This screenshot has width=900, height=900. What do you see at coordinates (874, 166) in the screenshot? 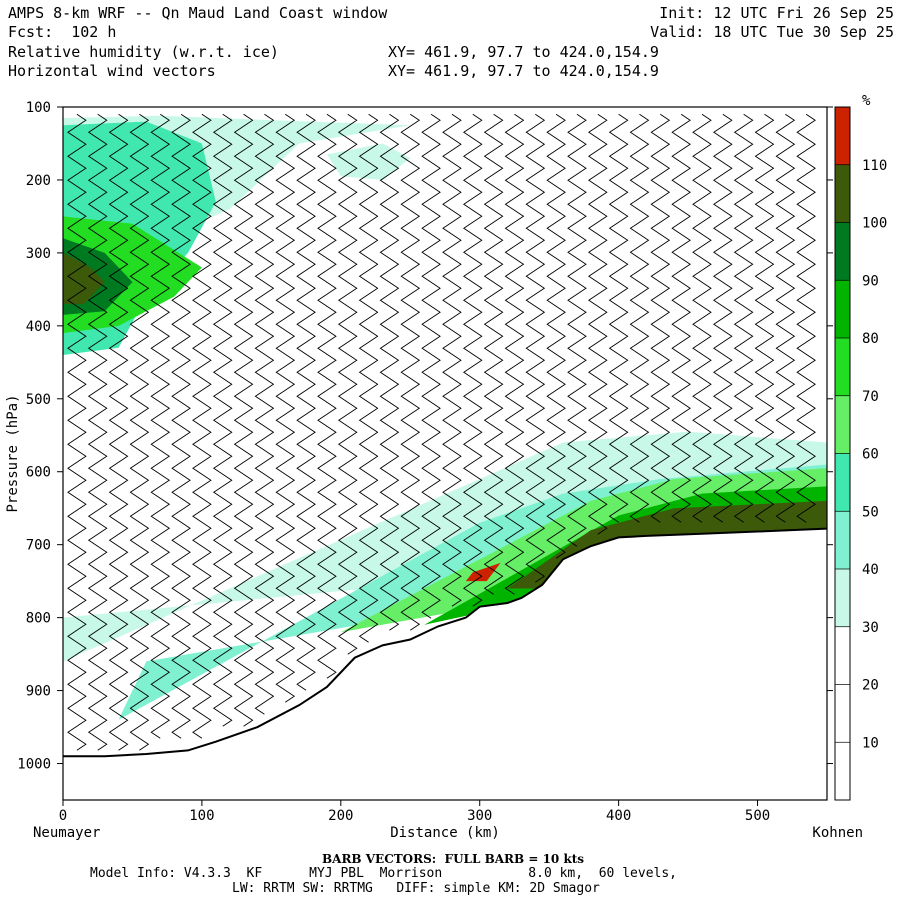
I see `colorbar-label: 110` at bounding box center [874, 166].